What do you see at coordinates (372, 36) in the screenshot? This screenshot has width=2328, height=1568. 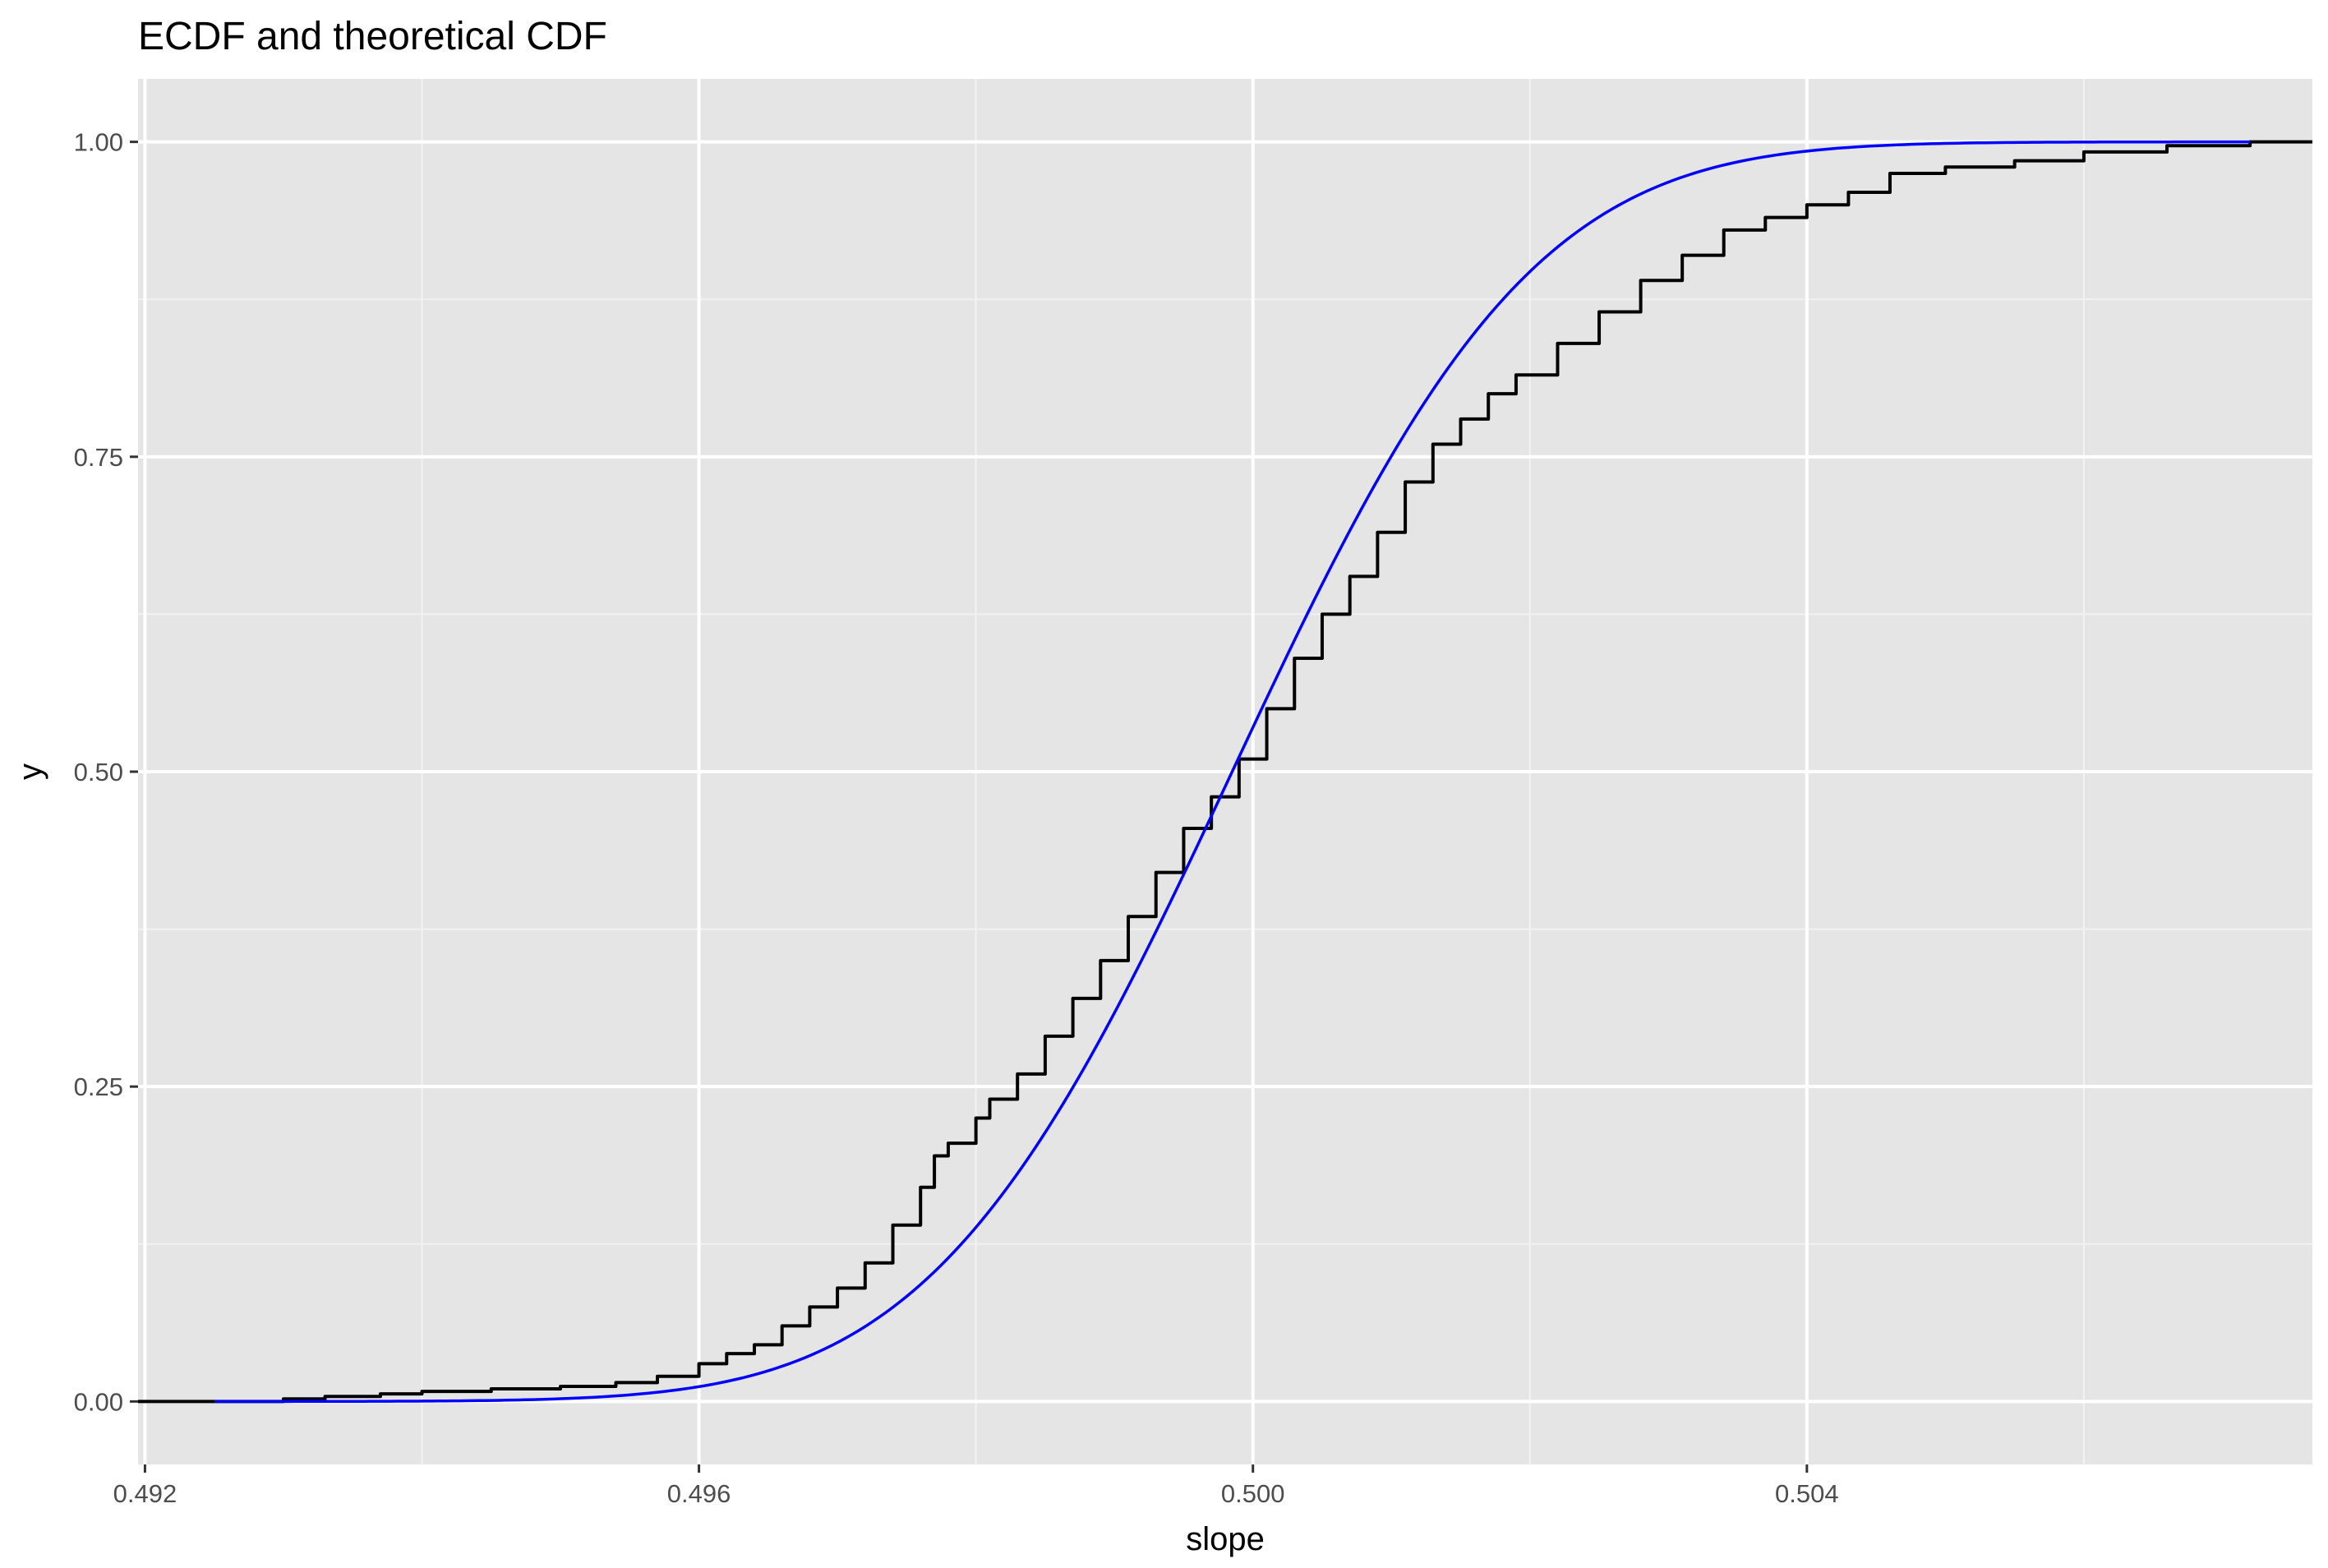 I see `chart-title: ECDF and theoretical CDF` at bounding box center [372, 36].